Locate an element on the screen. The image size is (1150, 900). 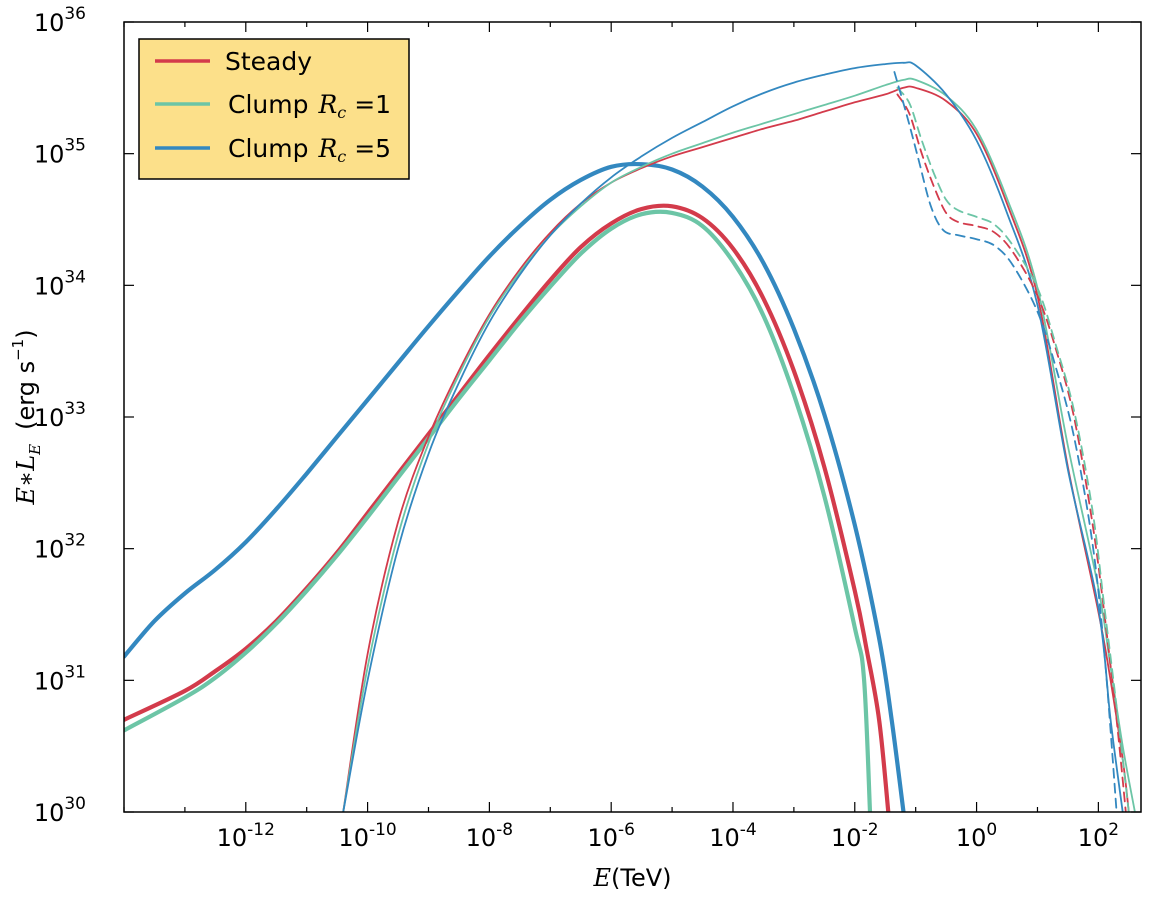
y-tick-exponent: 31 is located at coordinates (75, 672).